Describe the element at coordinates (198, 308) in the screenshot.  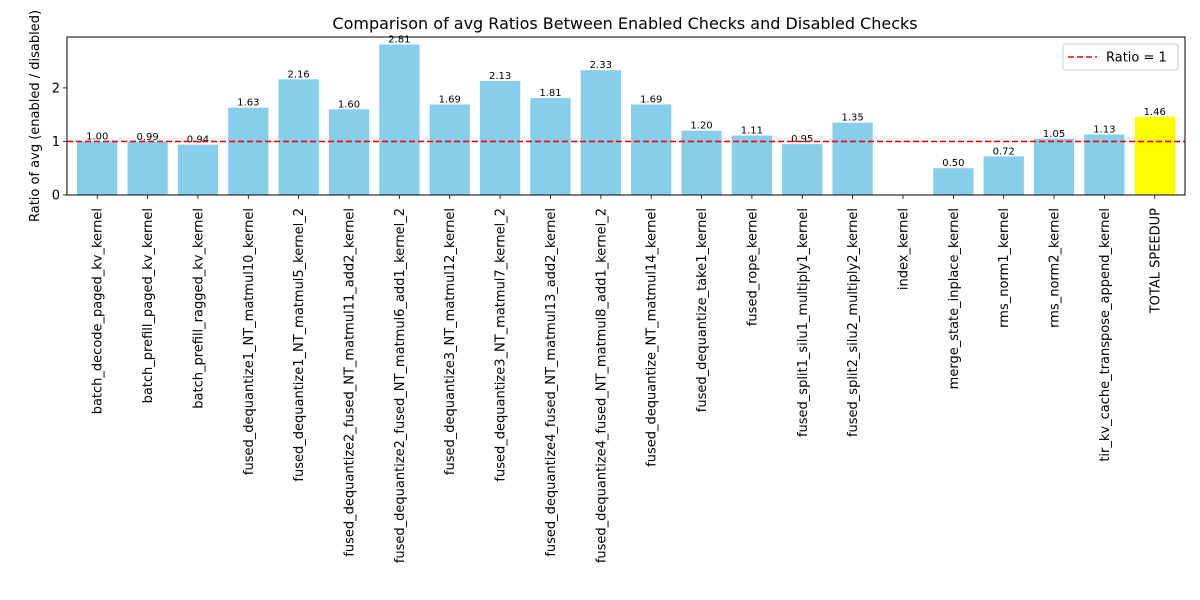
I see `x-tick-label: batch_prefill_ragged_kv_kernel` at that location.